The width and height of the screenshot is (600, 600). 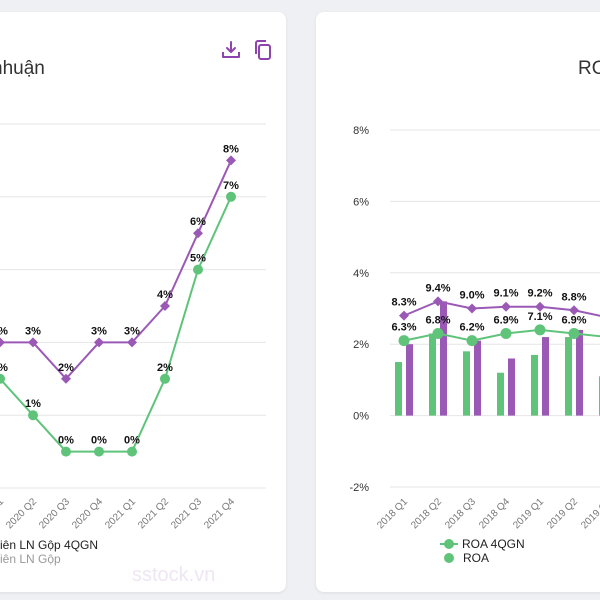 I want to click on data-label: 6.3%, so click(x=403, y=328).